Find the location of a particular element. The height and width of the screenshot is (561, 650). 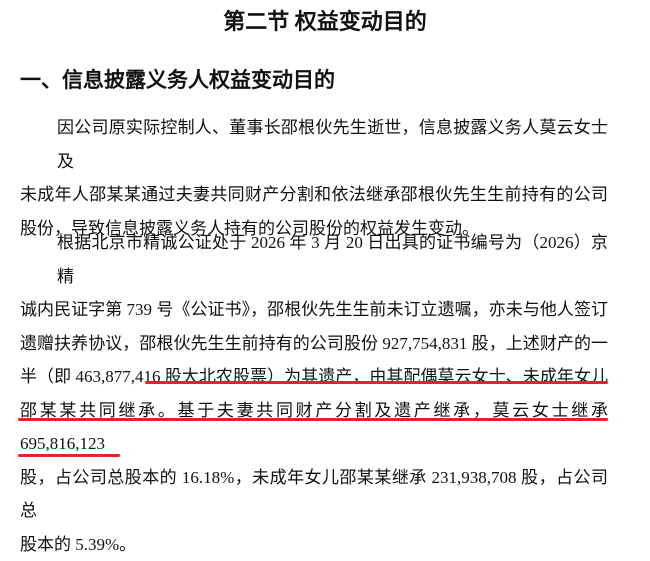

section-title: 第二节 权益变动目的 is located at coordinates (325, 20).